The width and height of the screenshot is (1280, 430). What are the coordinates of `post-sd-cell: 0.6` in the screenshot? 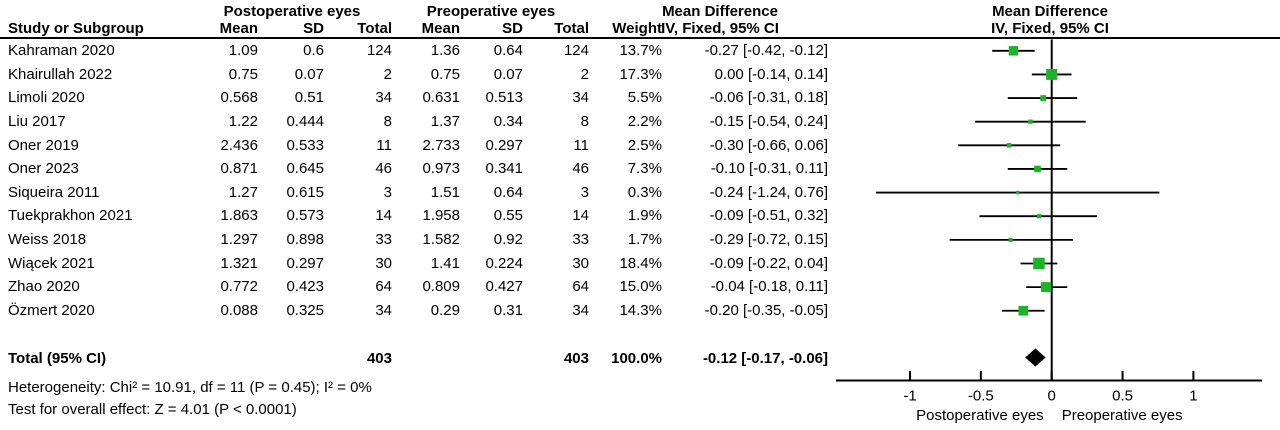 It's located at (313, 50).